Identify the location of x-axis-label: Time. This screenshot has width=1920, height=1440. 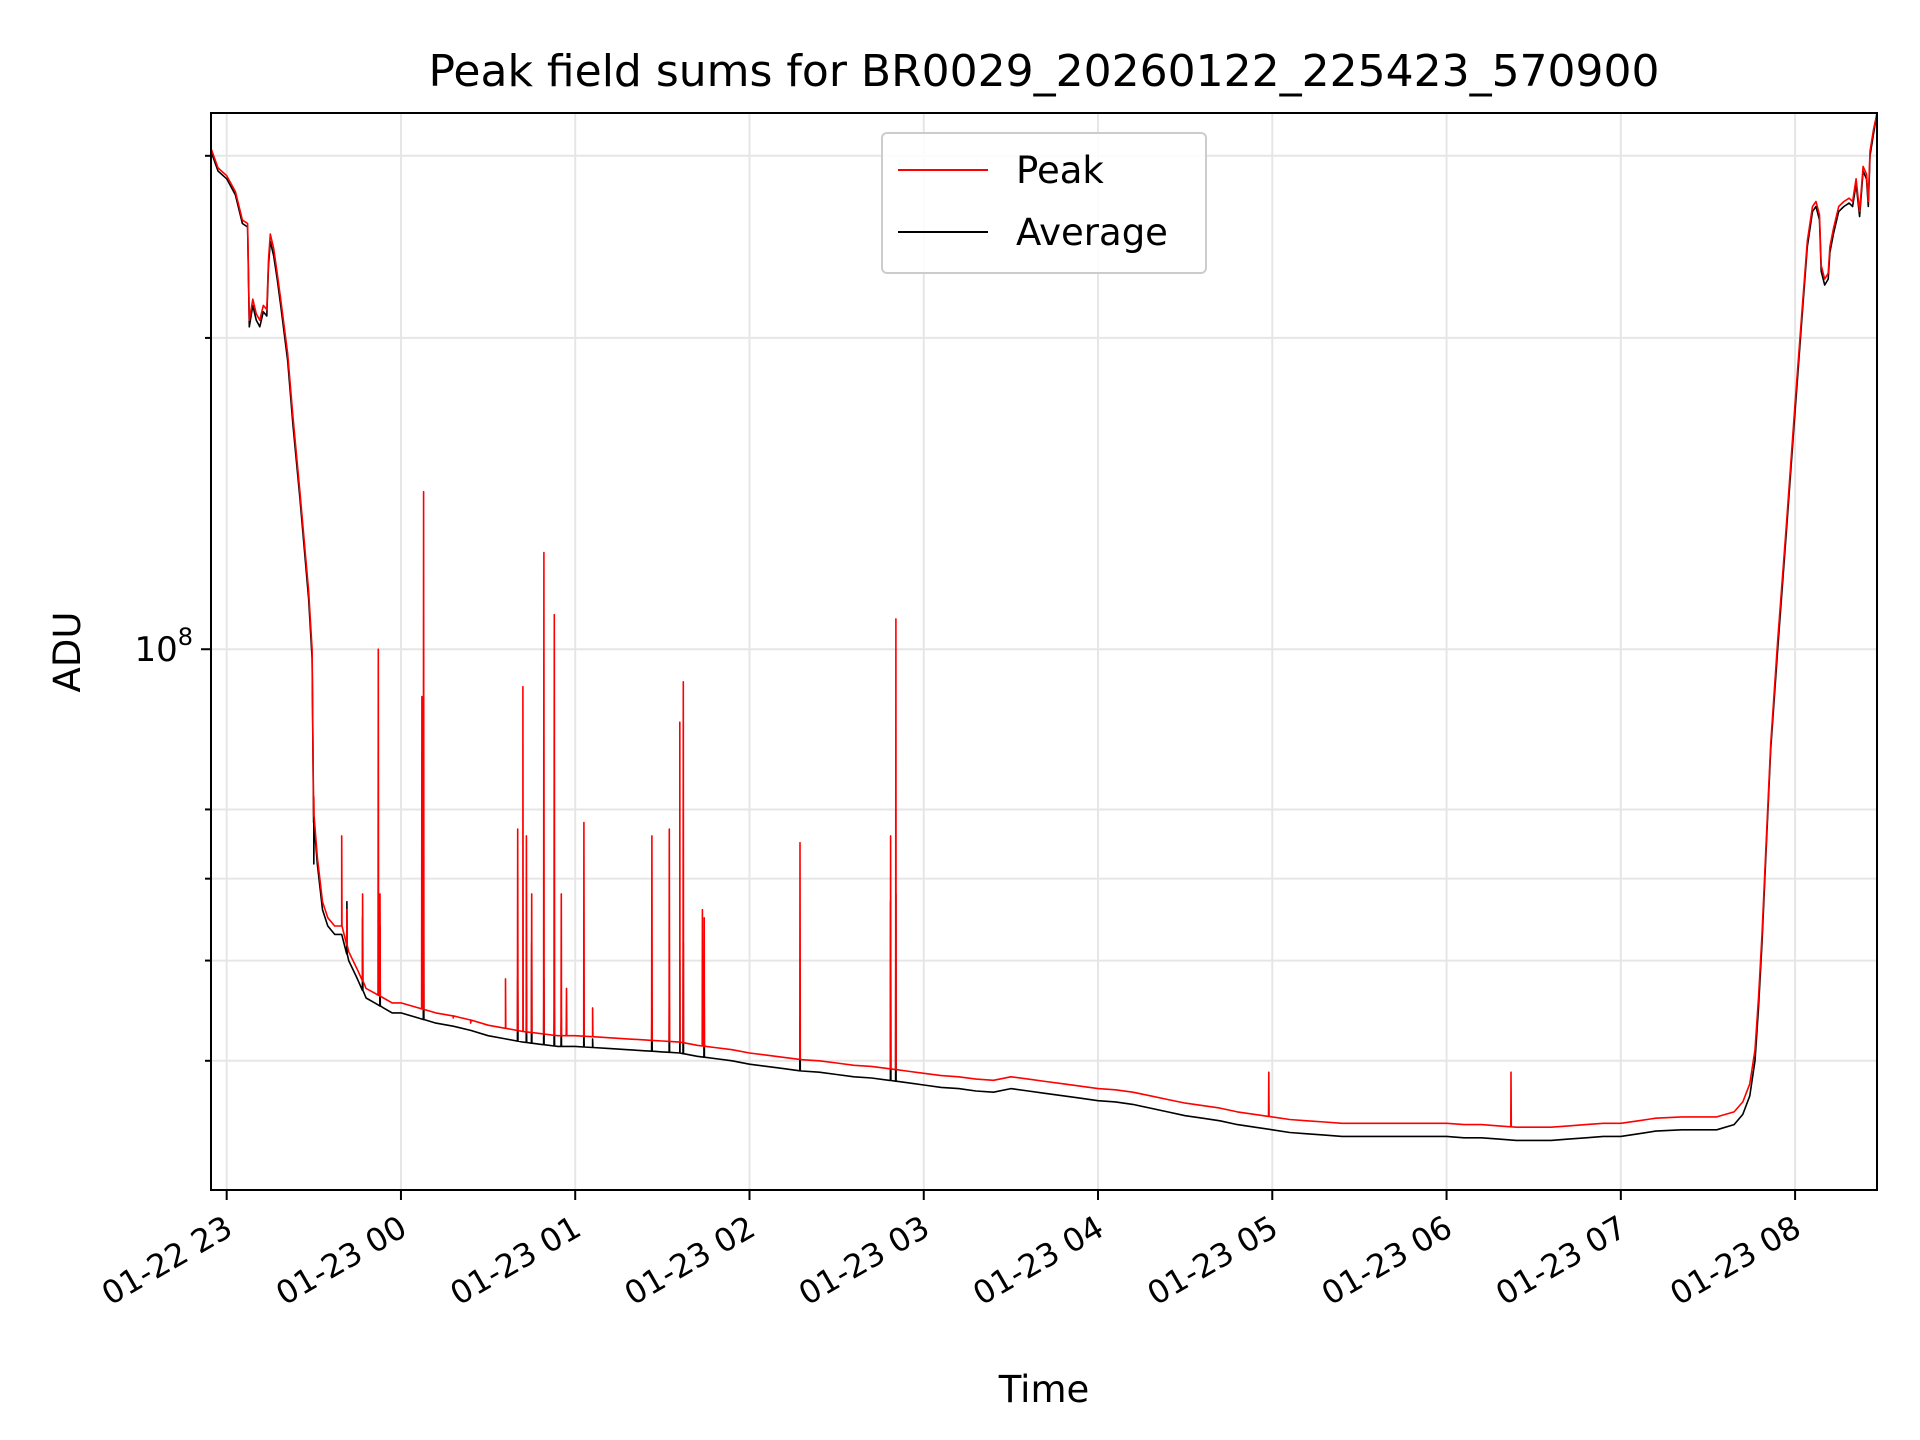
(1044, 1389).